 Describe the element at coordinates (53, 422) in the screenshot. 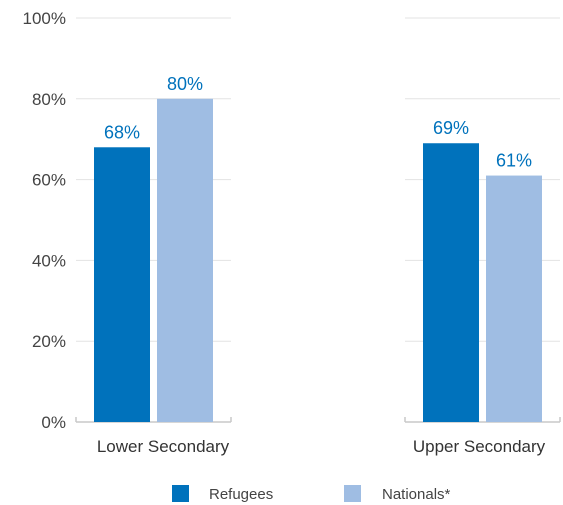

I see `y-tick-label: 0%` at that location.